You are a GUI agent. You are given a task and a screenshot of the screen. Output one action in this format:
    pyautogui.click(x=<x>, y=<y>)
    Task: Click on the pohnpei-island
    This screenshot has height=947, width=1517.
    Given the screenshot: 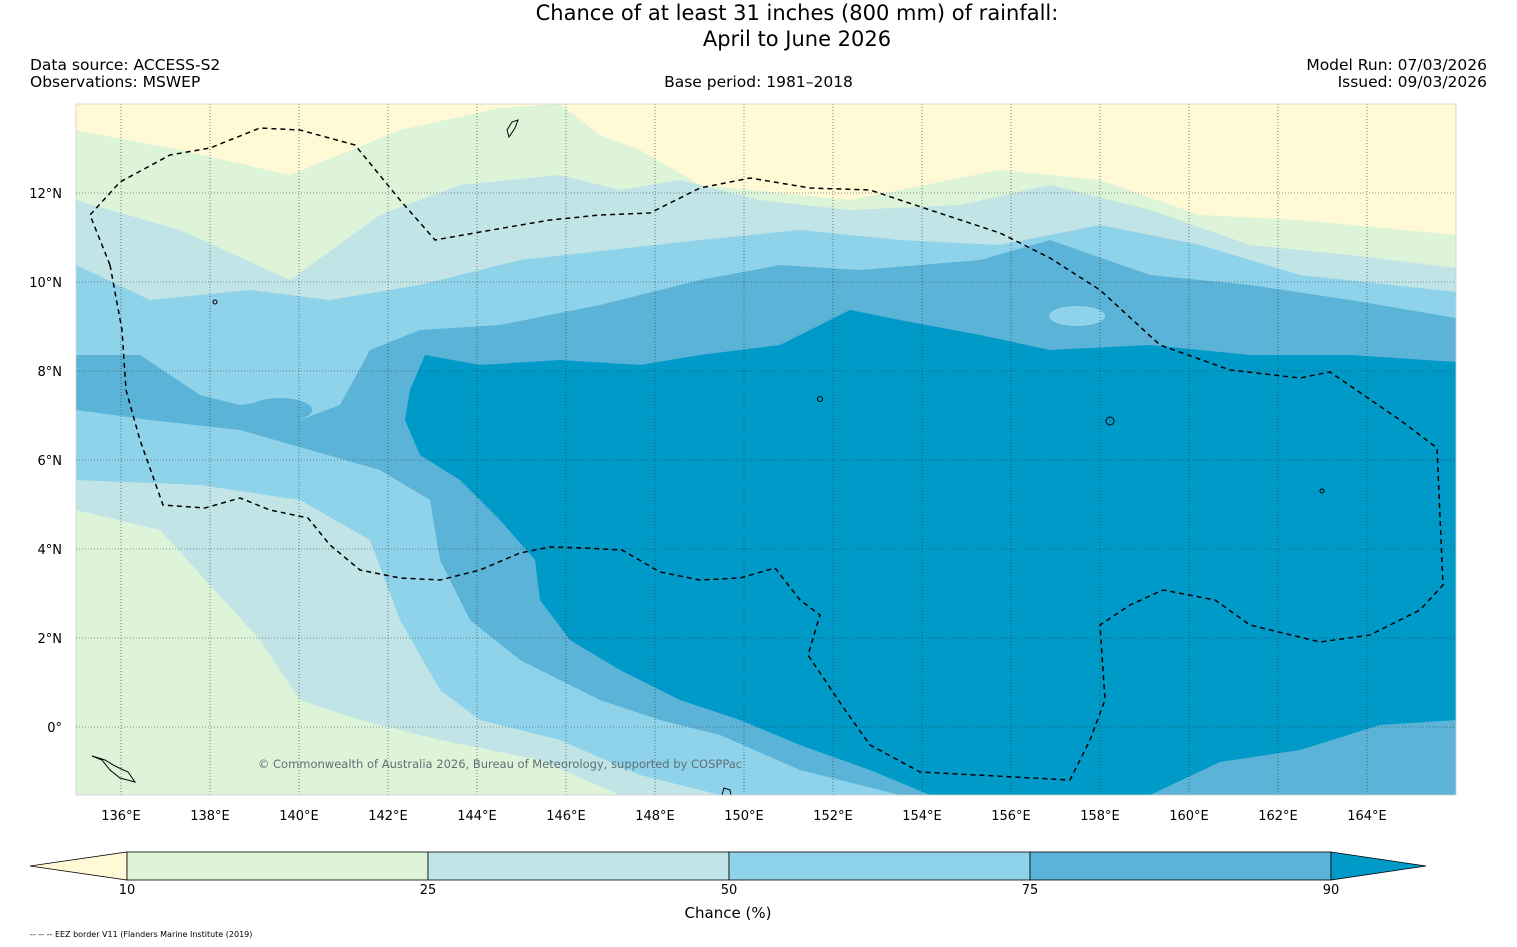 What is the action you would take?
    pyautogui.click(x=1110, y=421)
    